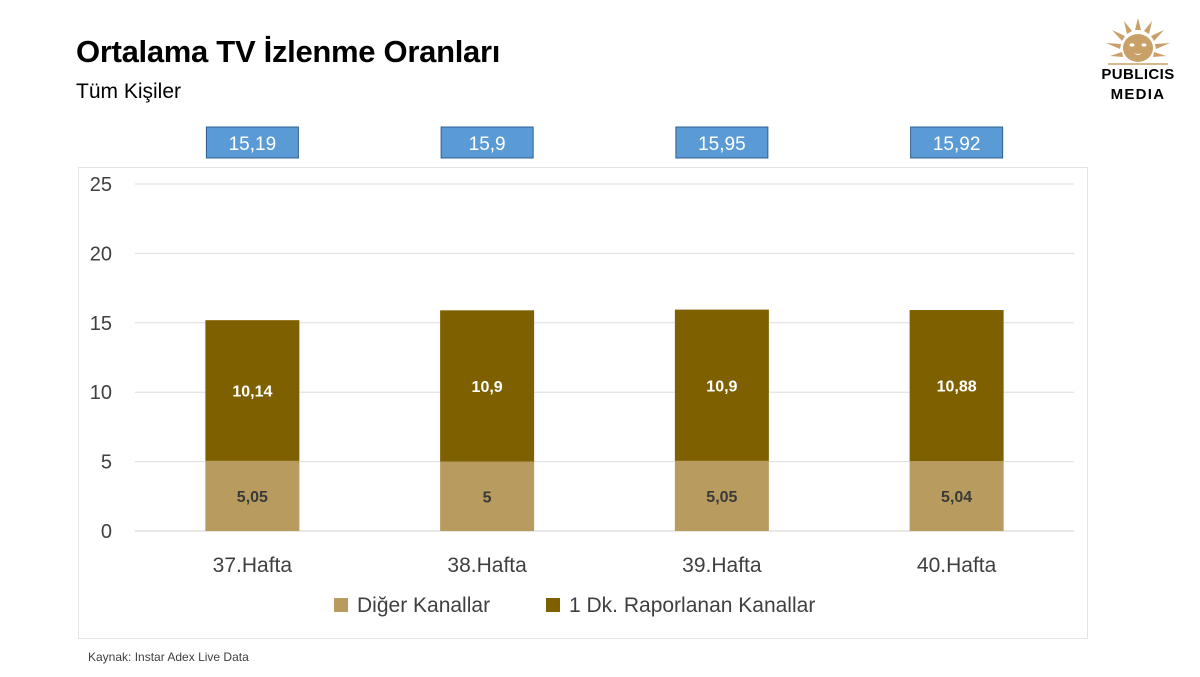  Describe the element at coordinates (101, 324) in the screenshot. I see `y-tick-label: 15` at that location.